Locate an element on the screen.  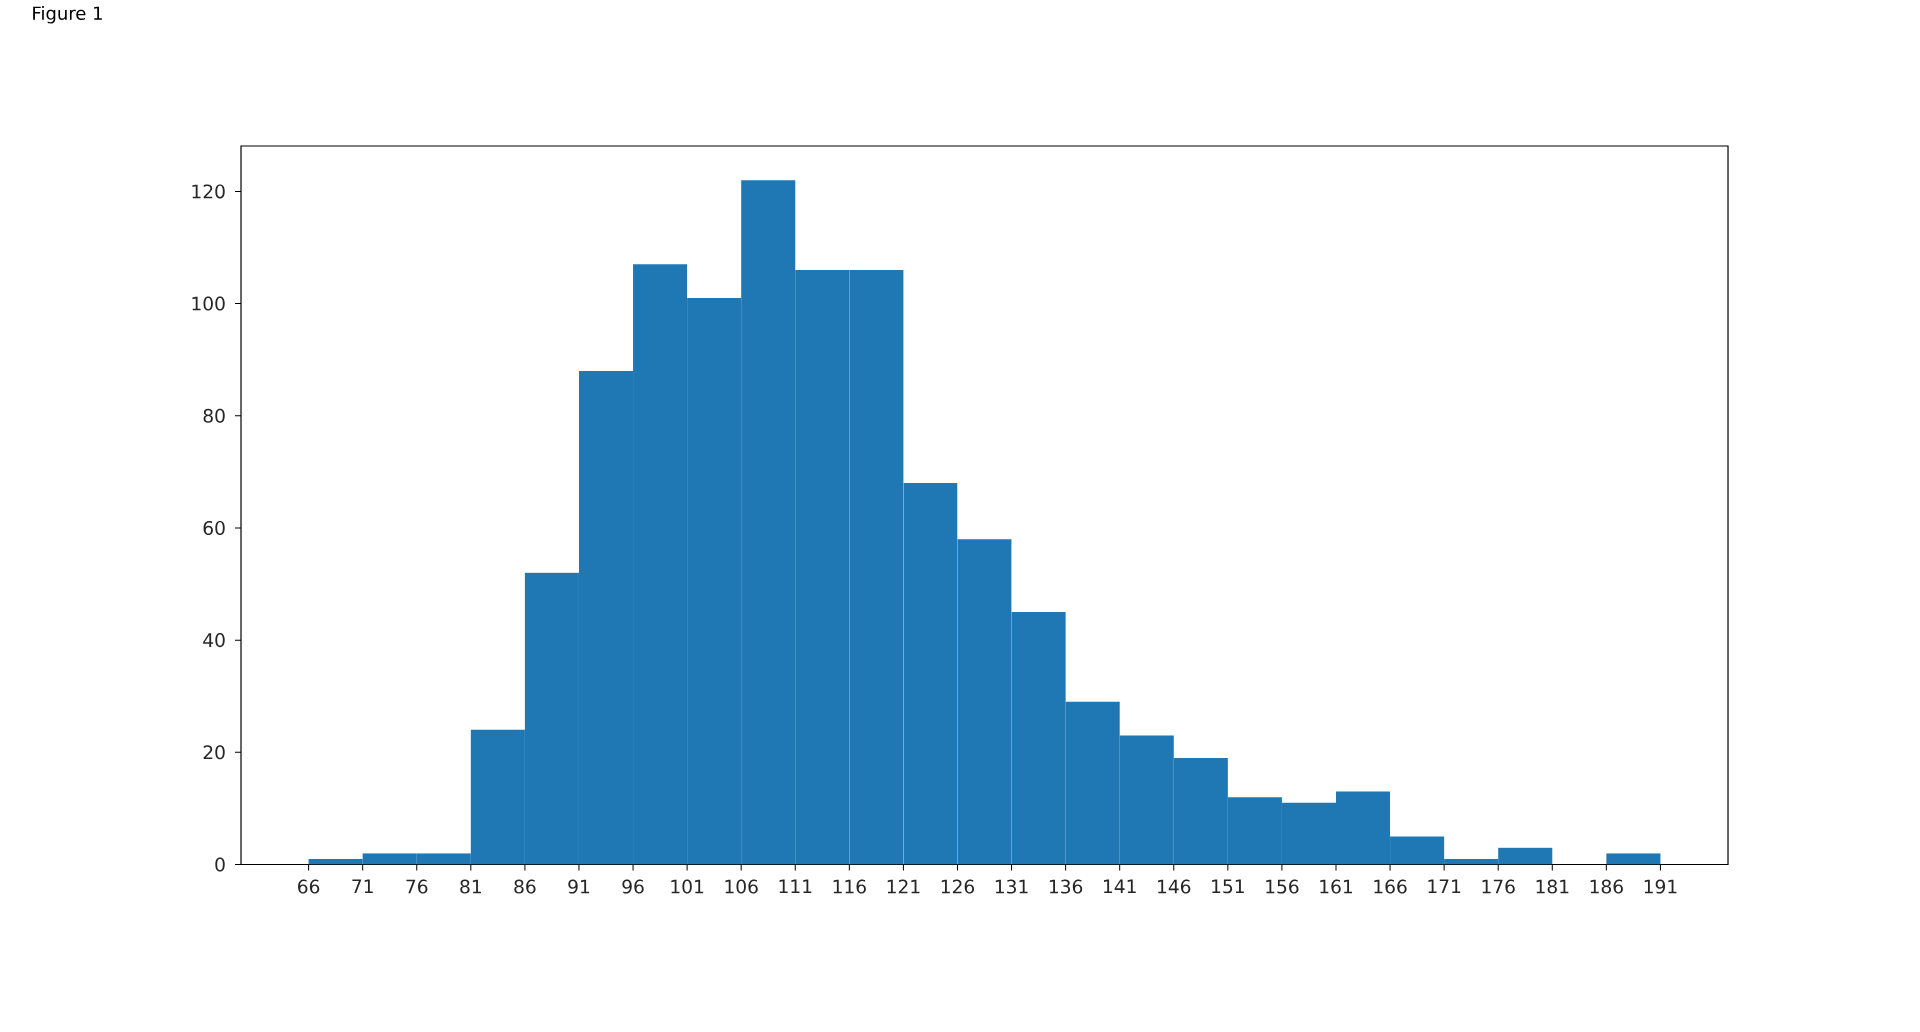
x-tick-label: 171 is located at coordinates (1444, 886).